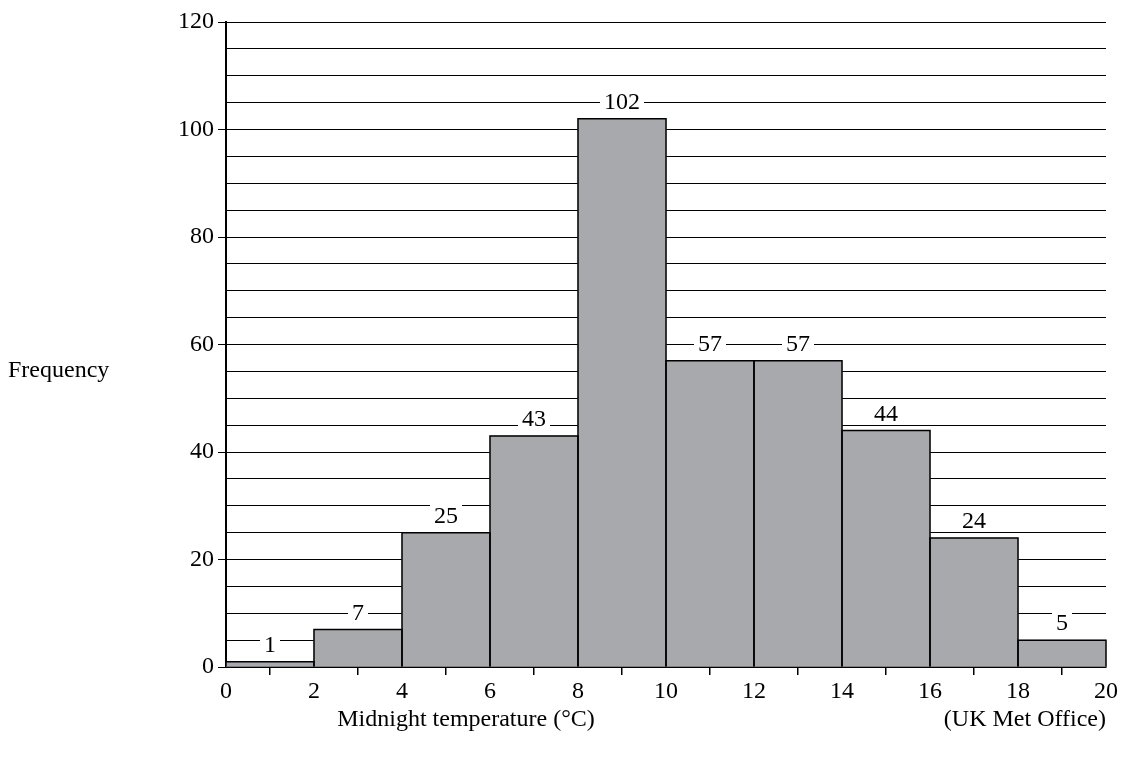  What do you see at coordinates (196, 127) in the screenshot?
I see `y-tick-label: 100` at bounding box center [196, 127].